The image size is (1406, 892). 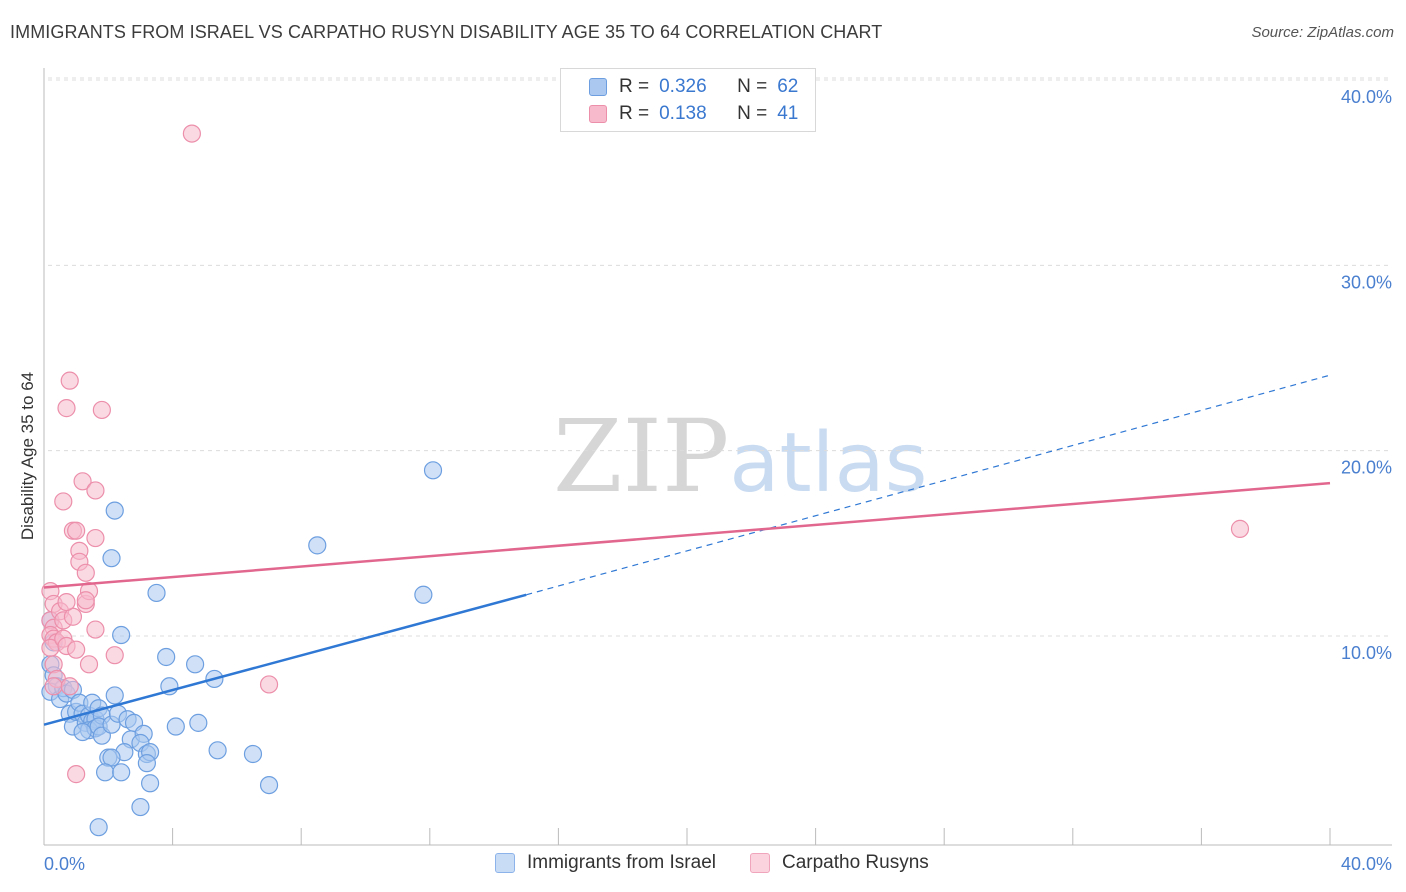 What do you see at coordinates (1366, 468) in the screenshot?
I see `y-tick-label: 20.0%` at bounding box center [1366, 468].